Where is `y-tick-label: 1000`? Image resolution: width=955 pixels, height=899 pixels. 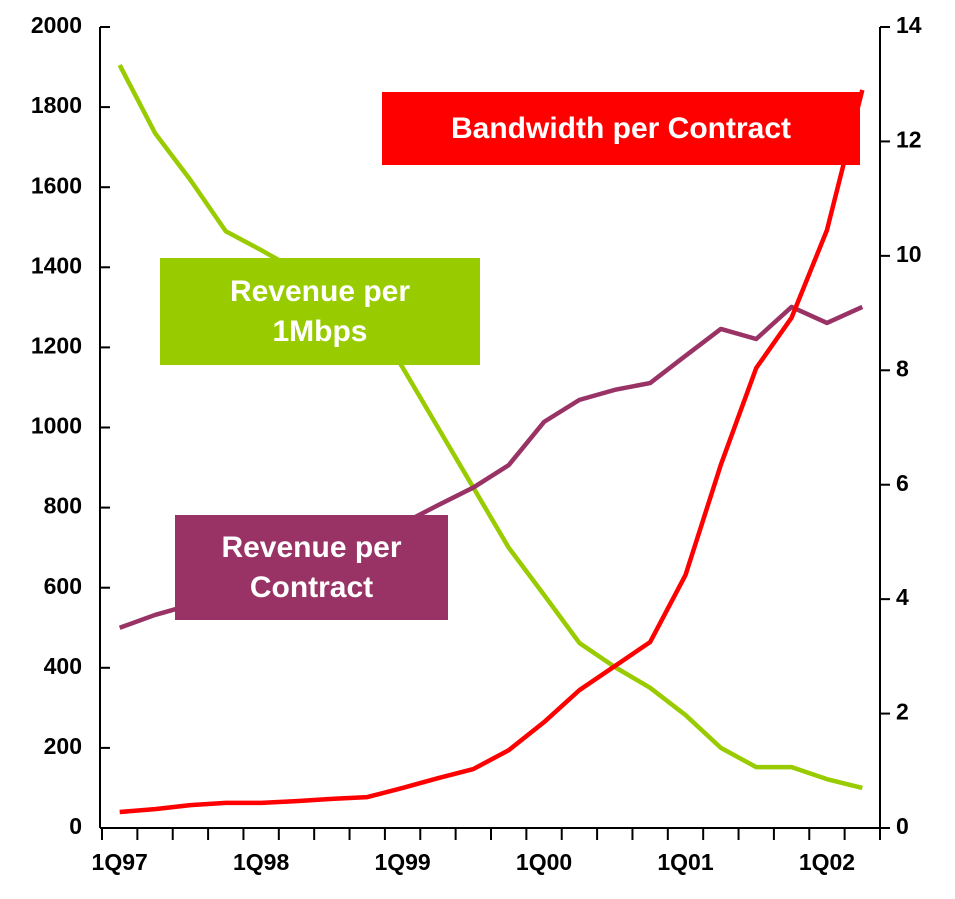
y-tick-label: 1000 is located at coordinates (56, 426).